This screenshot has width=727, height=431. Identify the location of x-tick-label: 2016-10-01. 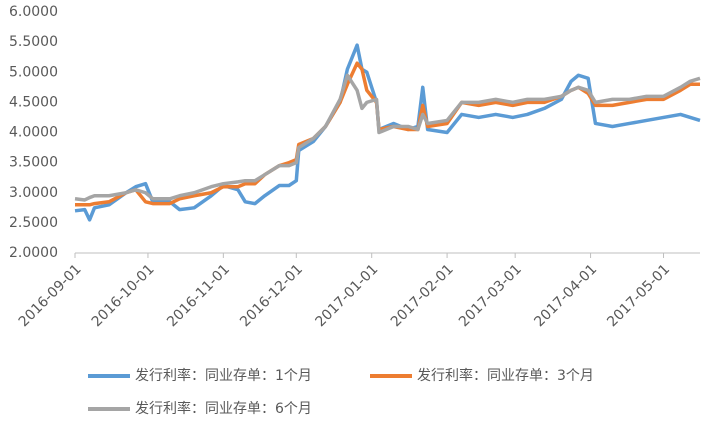
(123, 295).